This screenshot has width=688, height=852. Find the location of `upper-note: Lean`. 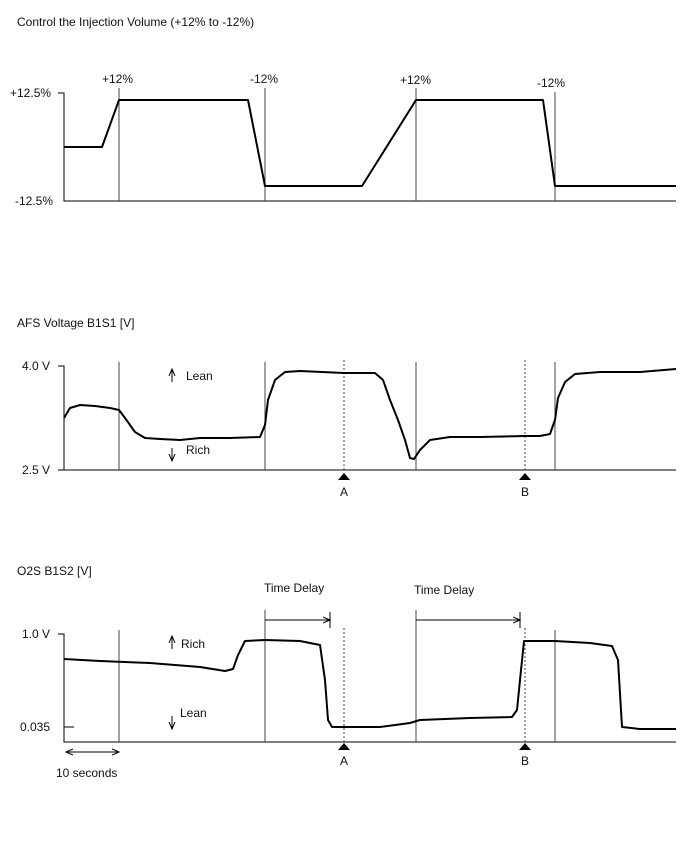

upper-note: Lean is located at coordinates (199, 376).